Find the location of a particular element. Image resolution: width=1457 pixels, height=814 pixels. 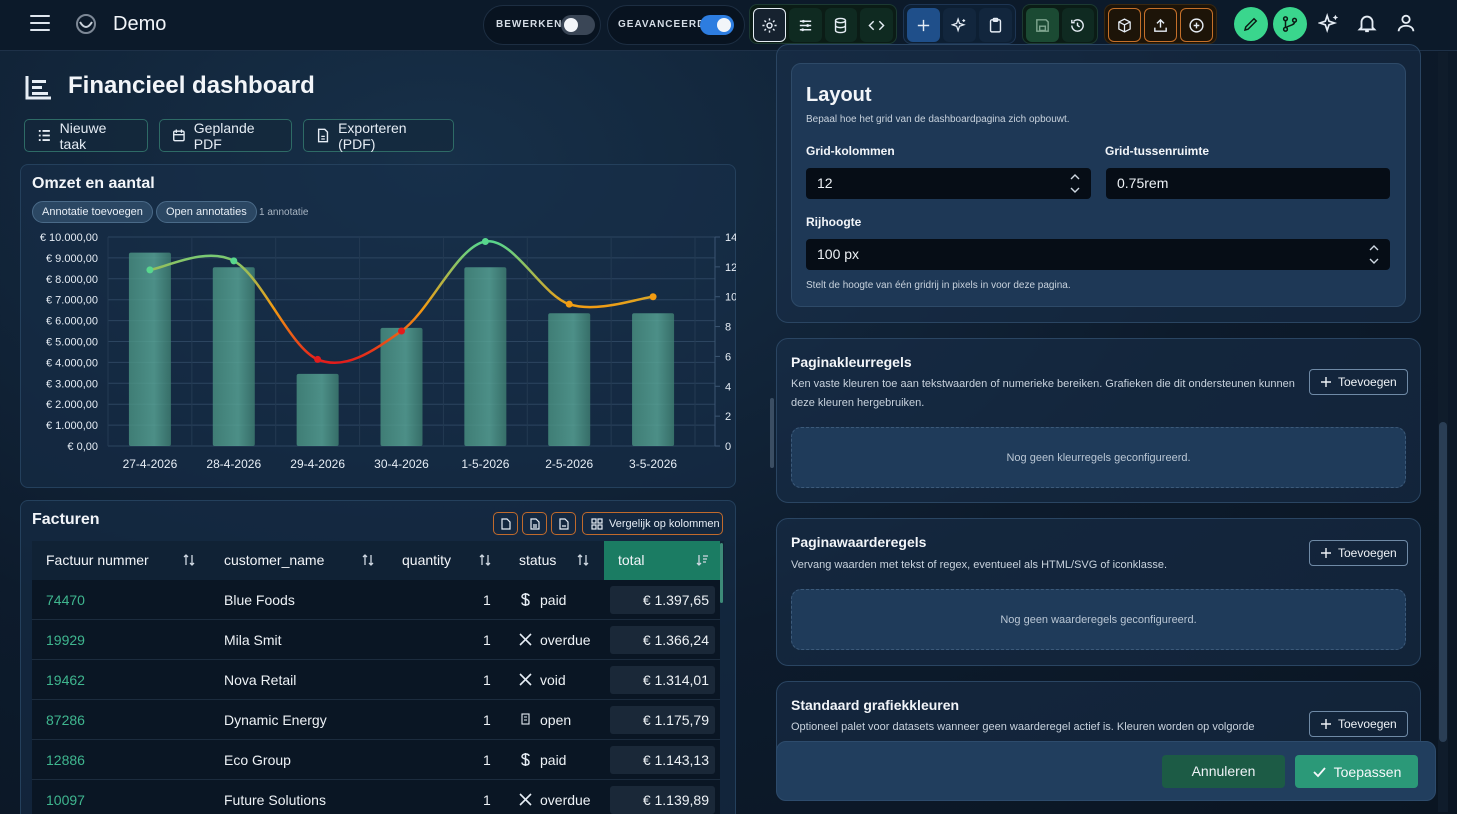

col-header-invoice-number: Factuur nummer is located at coordinates (97, 560).